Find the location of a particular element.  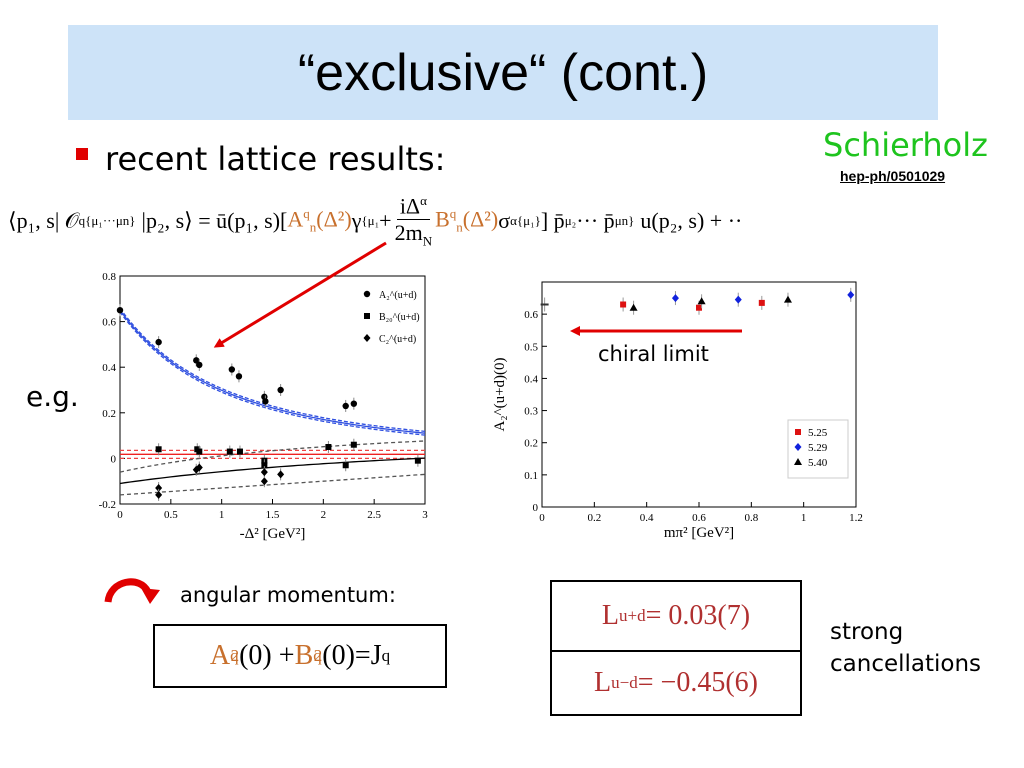

formula-lhs-sub: {μ₁···μn} is located at coordinates (110, 220).